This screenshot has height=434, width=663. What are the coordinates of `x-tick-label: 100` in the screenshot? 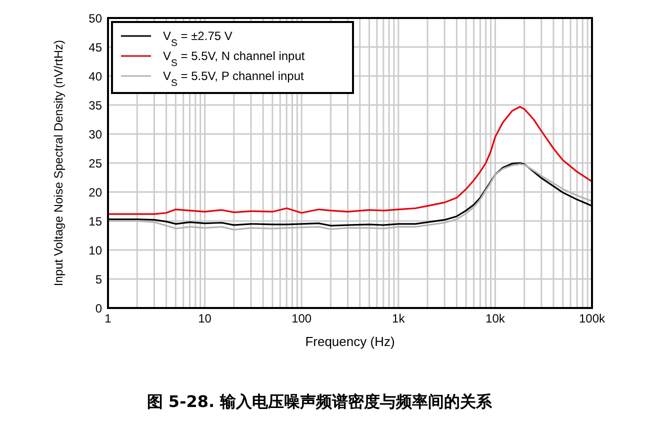 It's located at (302, 319).